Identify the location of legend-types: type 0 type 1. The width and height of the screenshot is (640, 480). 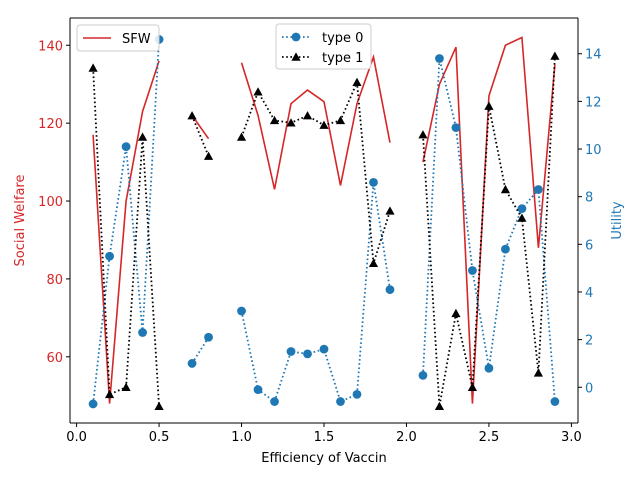
(323, 46).